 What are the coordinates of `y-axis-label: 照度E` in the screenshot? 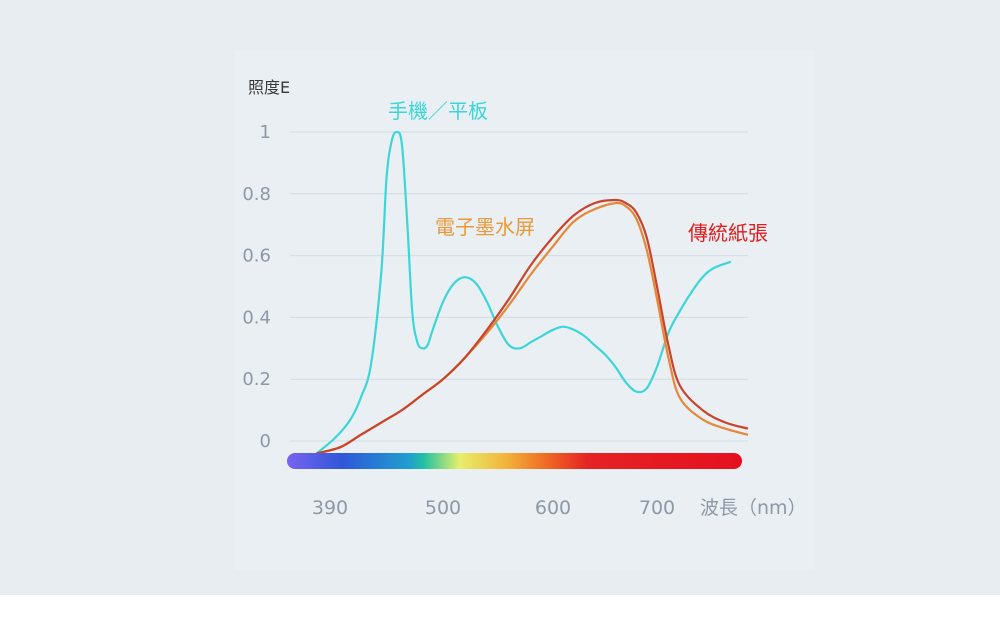 It's located at (269, 87).